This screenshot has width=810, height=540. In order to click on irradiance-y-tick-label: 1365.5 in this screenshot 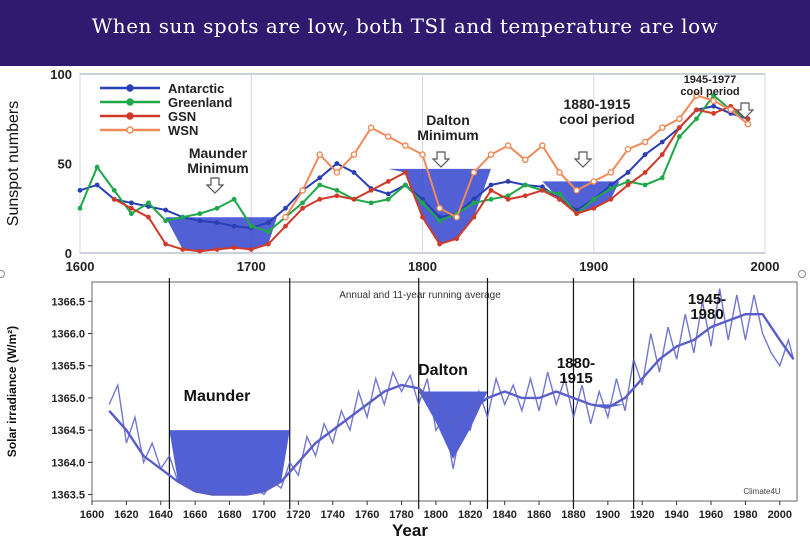, I will do `click(68, 367)`.